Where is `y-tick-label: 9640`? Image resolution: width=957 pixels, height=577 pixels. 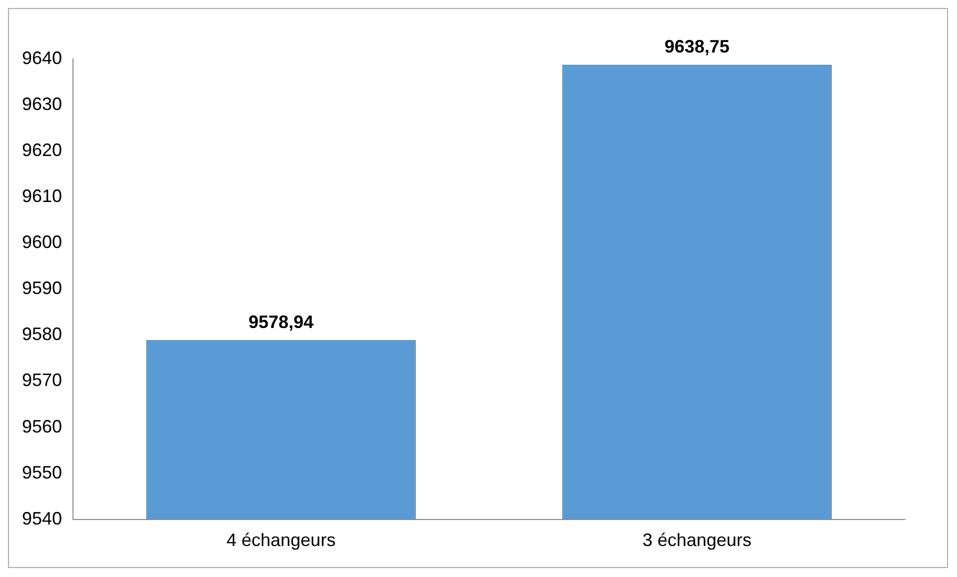
y-tick-label: 9640 is located at coordinates (42, 58).